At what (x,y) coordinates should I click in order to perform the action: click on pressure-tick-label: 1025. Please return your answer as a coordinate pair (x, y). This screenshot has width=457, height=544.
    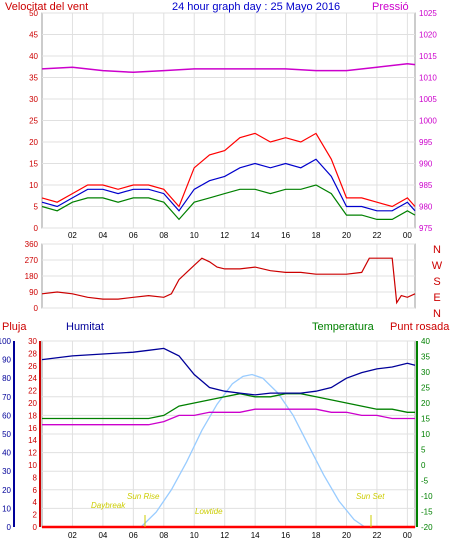
    Looking at the image, I should click on (428, 13).